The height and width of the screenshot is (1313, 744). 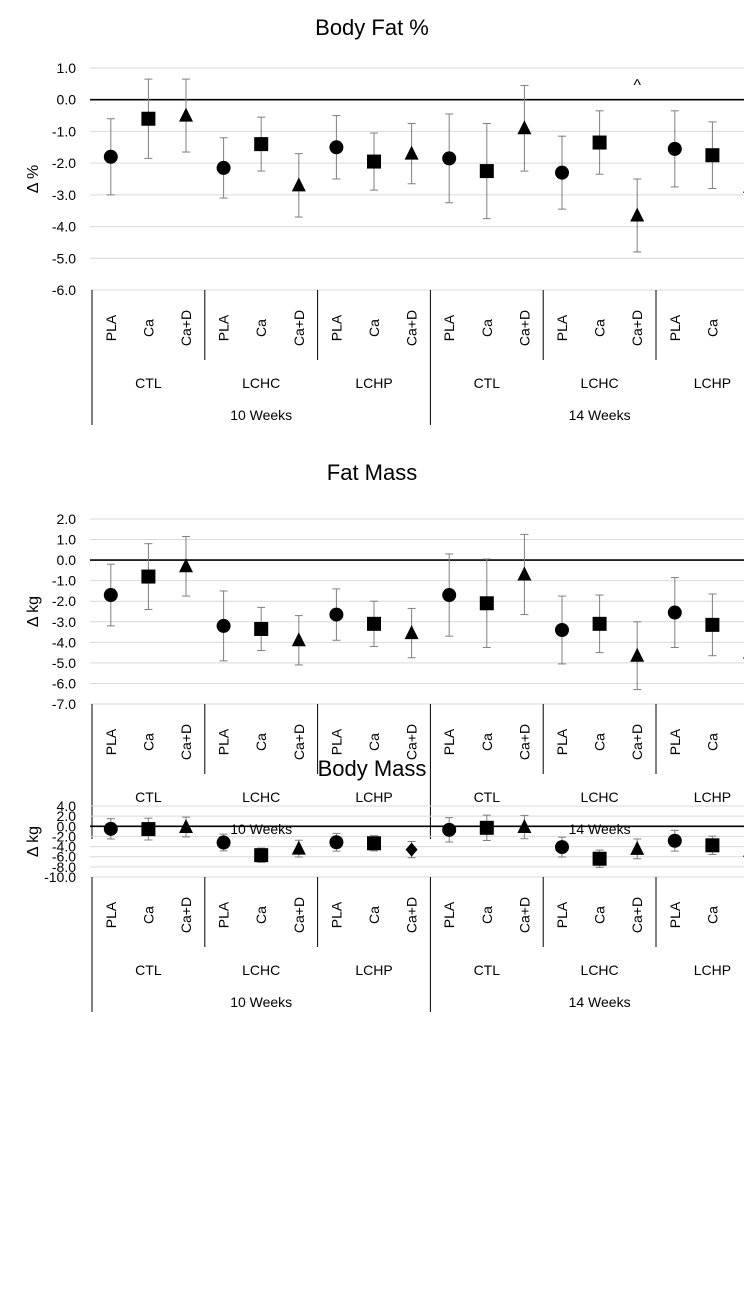 What do you see at coordinates (33, 179) in the screenshot?
I see `y-axis-label: Δ %` at bounding box center [33, 179].